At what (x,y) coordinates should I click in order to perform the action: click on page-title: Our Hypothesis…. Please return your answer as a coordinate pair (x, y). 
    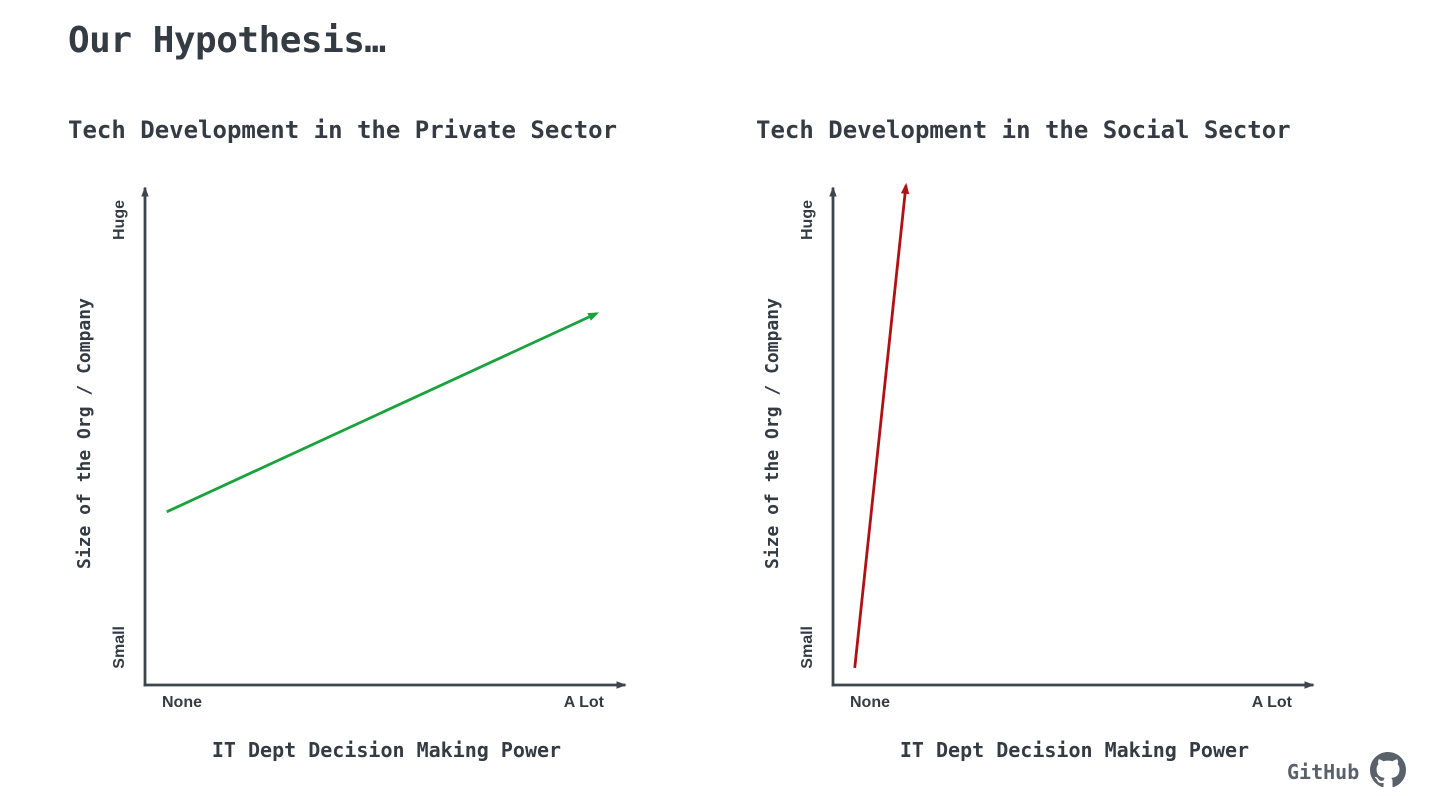
    Looking at the image, I should click on (227, 40).